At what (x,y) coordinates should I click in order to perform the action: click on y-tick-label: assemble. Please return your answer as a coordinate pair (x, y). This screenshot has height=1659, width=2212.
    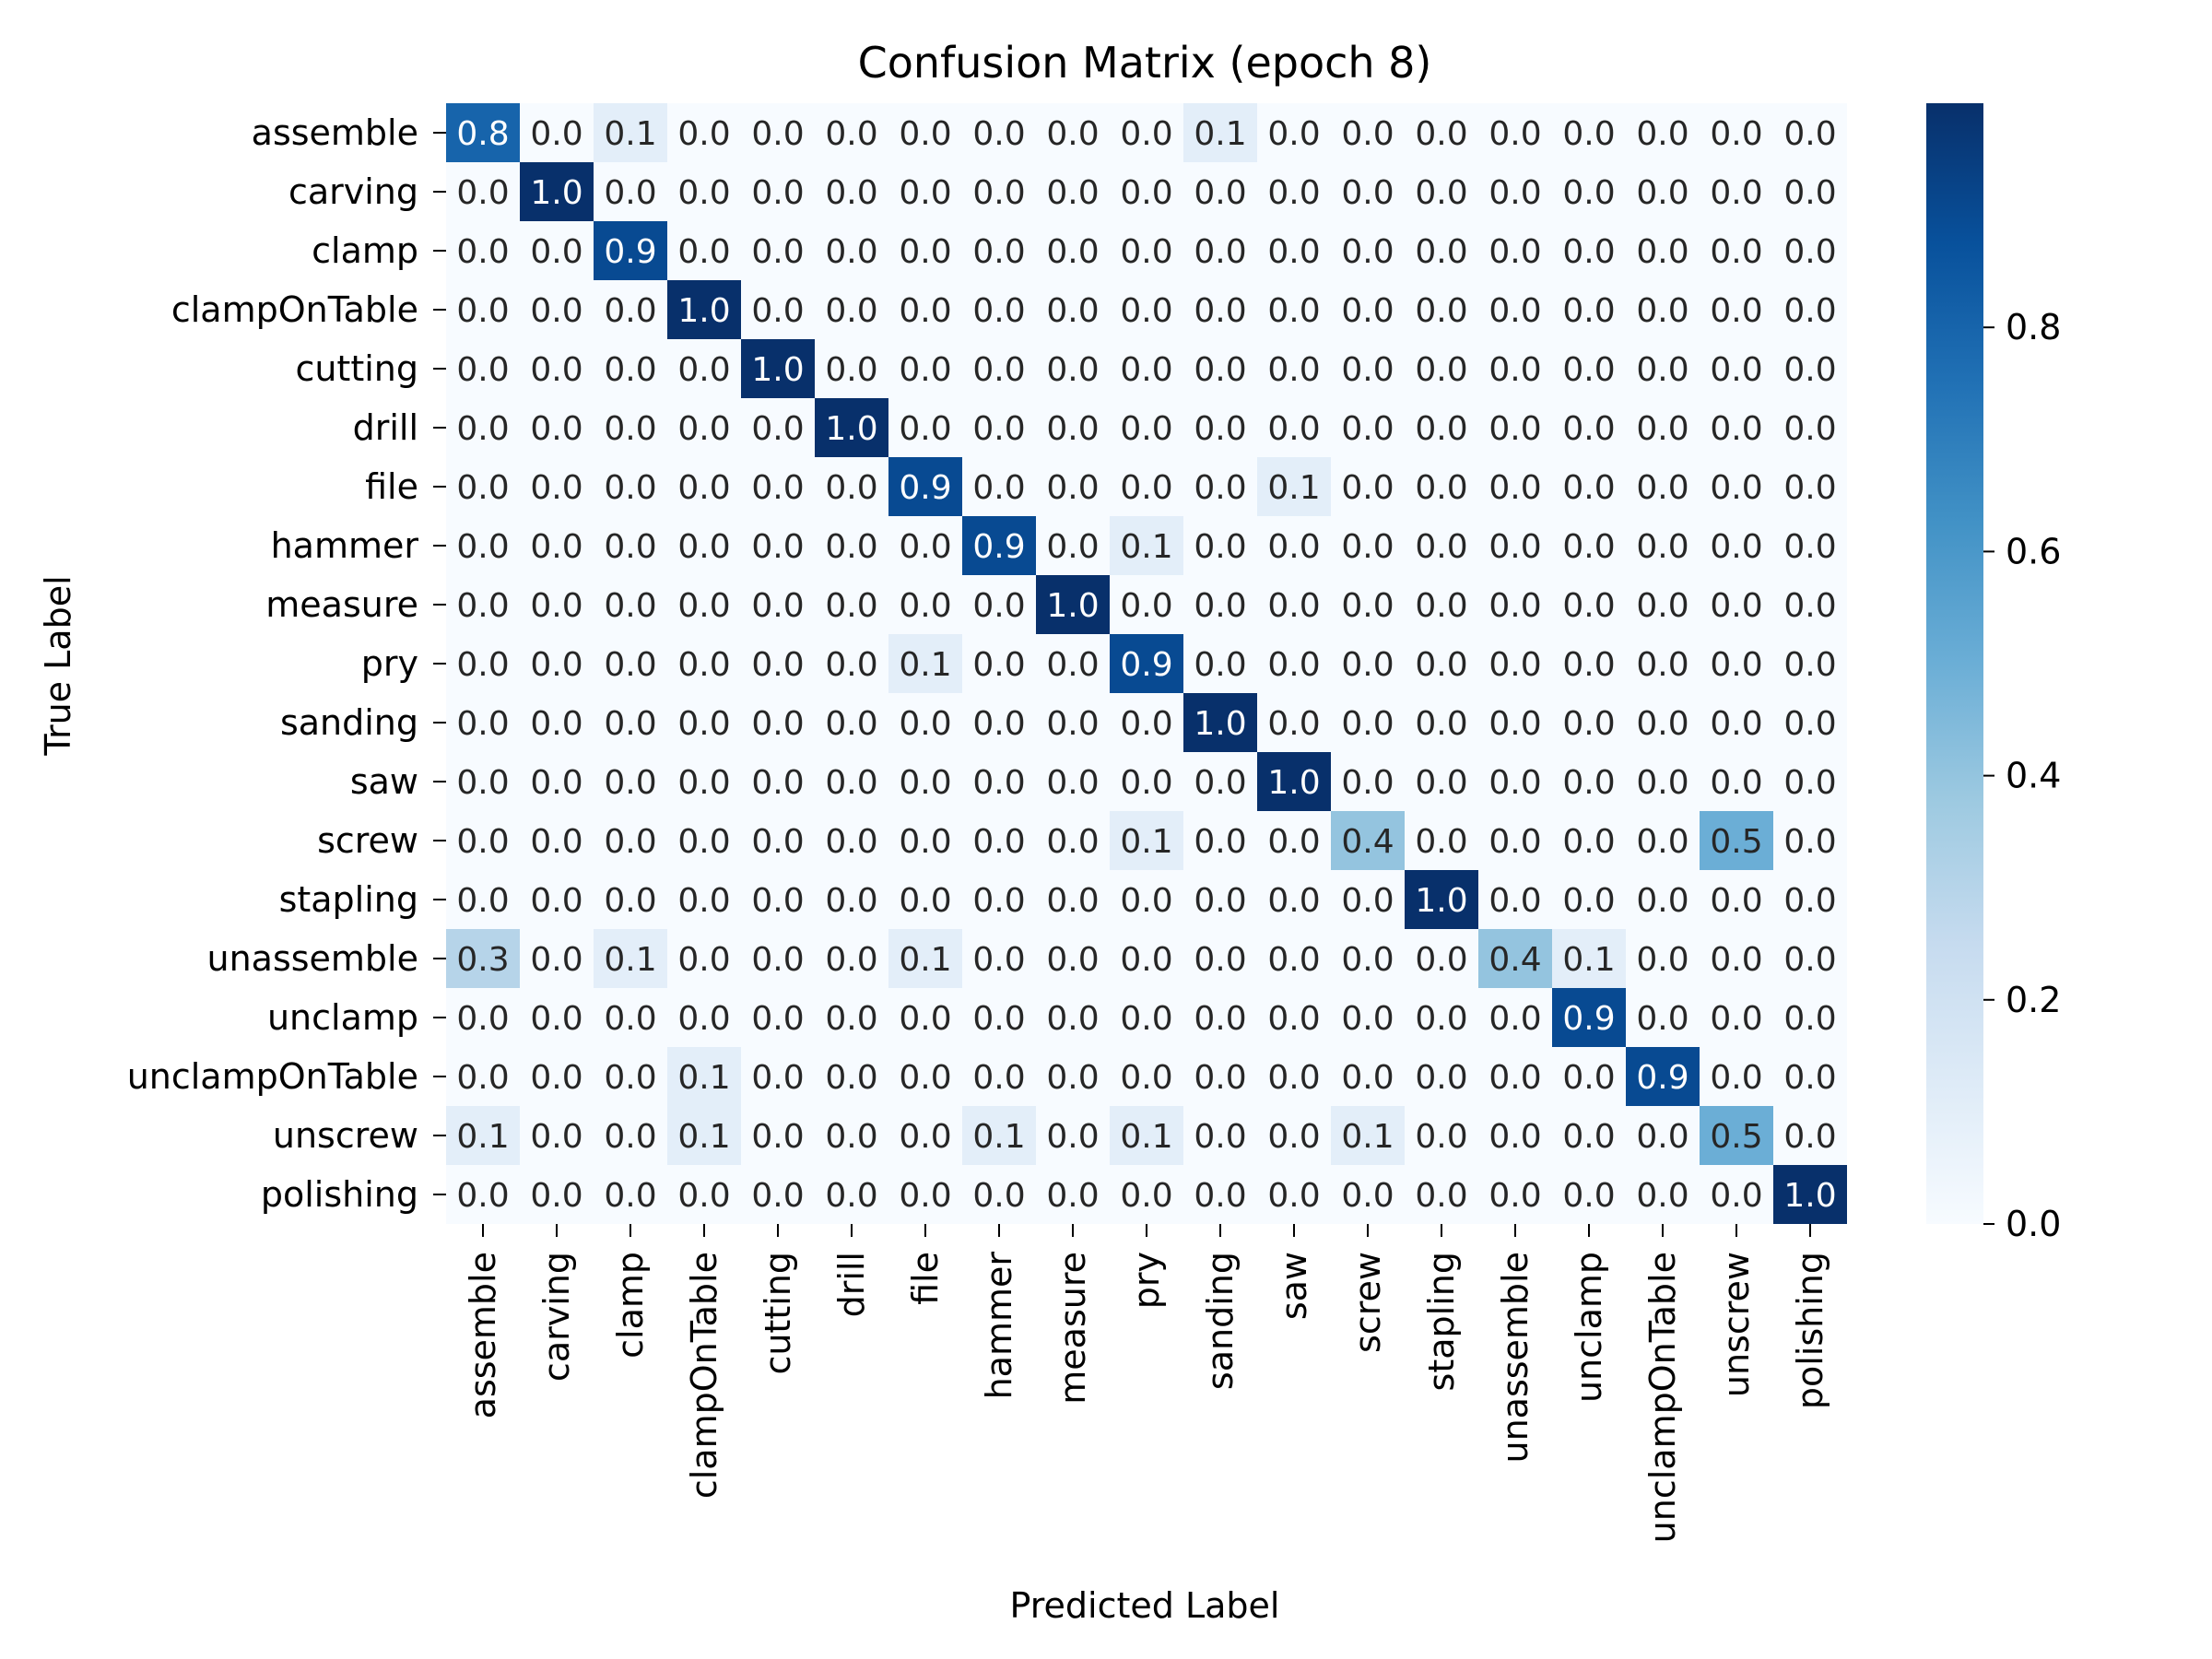
    Looking at the image, I should click on (335, 132).